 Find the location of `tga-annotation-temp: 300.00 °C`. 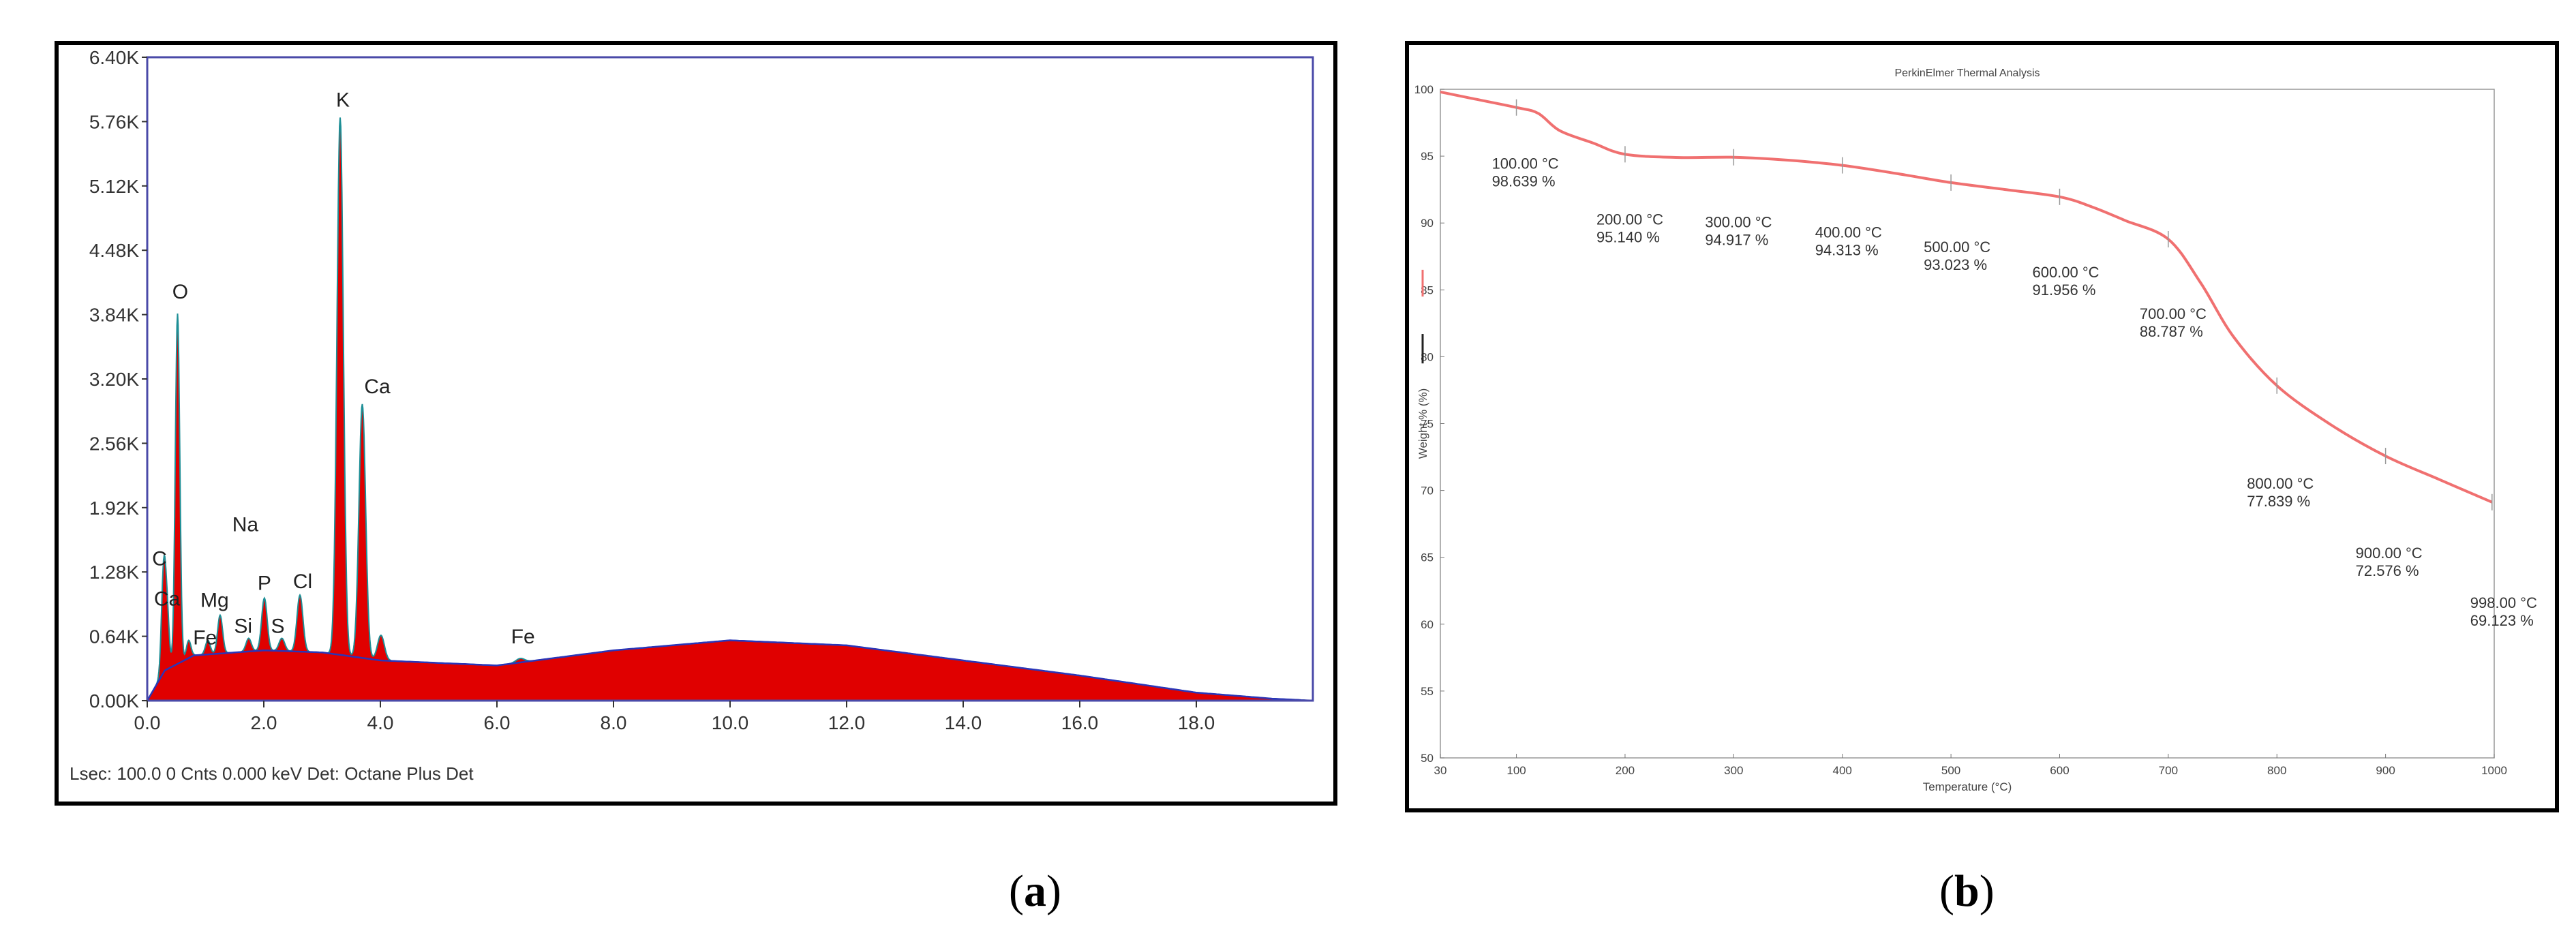

tga-annotation-temp: 300.00 °C is located at coordinates (1738, 222).